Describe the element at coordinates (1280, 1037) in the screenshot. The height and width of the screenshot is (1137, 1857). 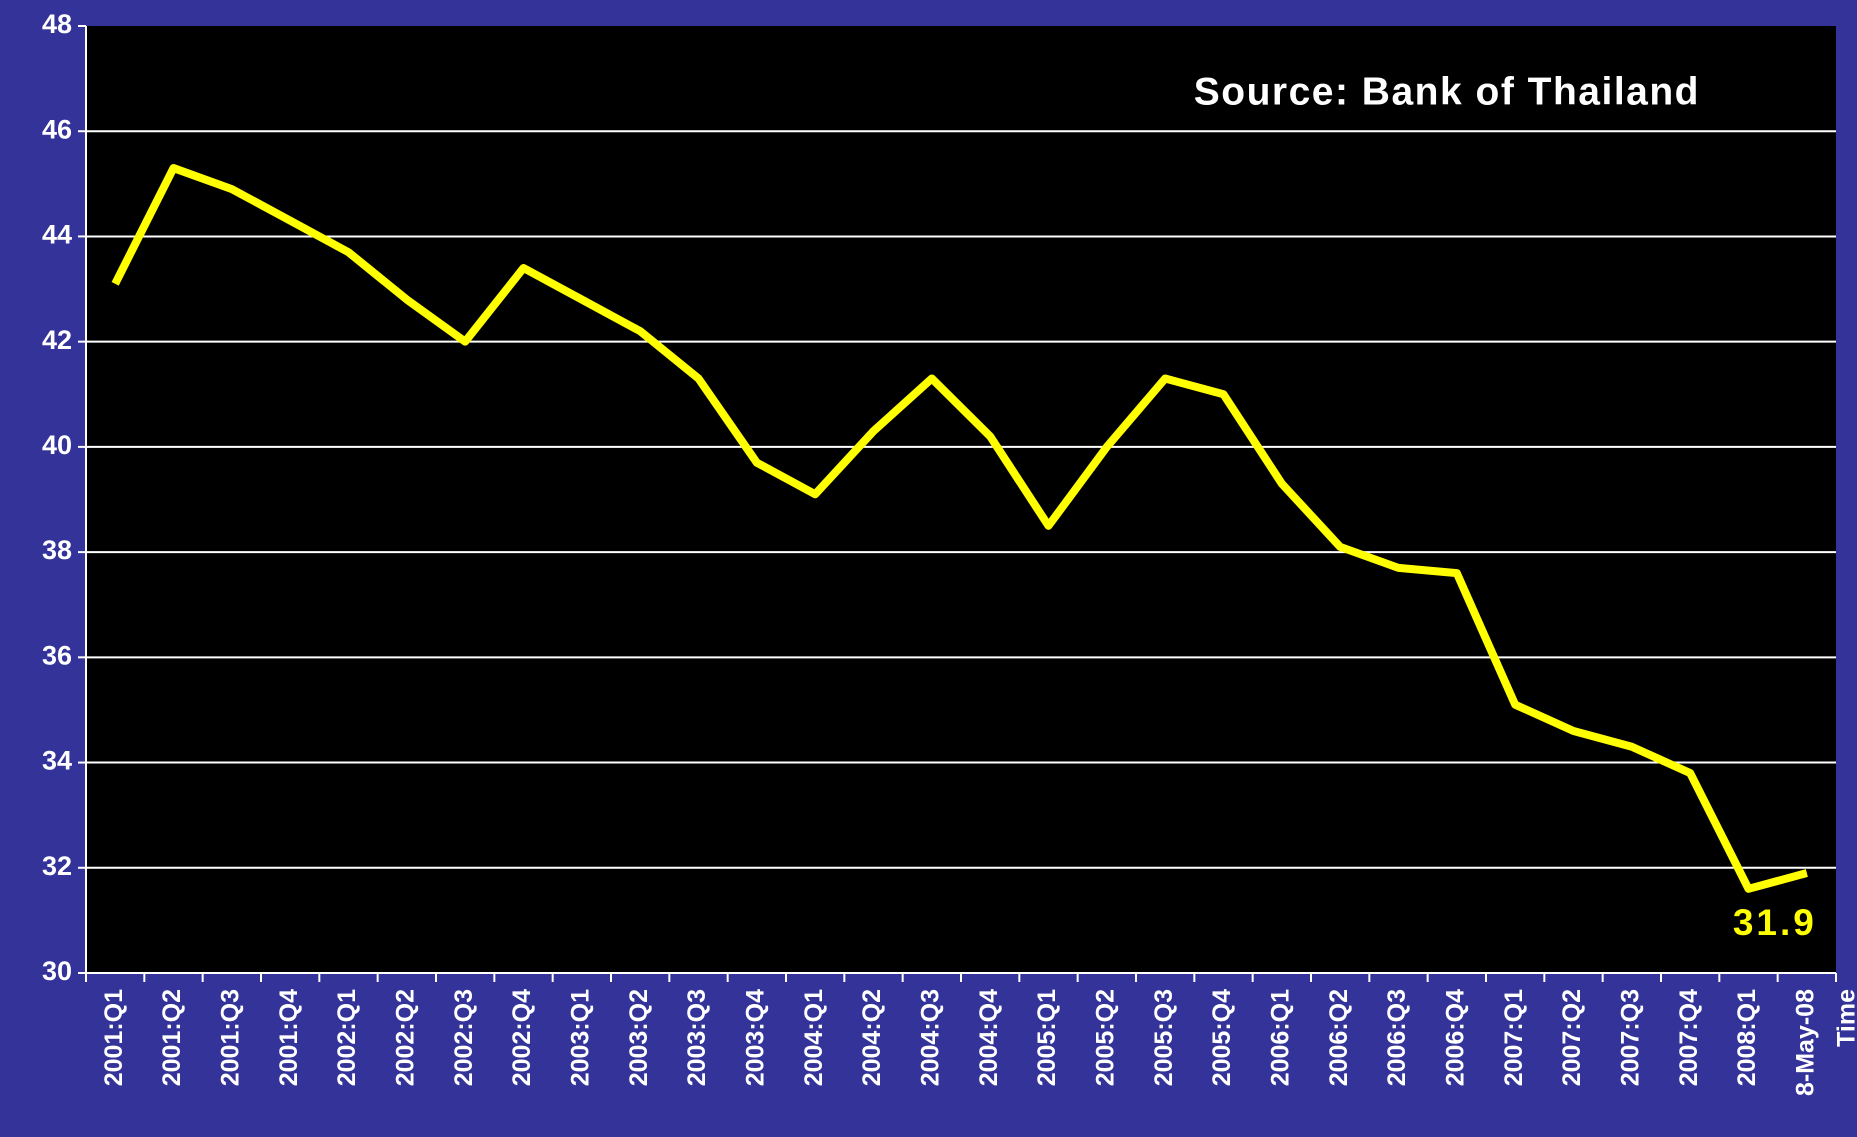
I see `x-tick-label: 2006:Q1` at that location.